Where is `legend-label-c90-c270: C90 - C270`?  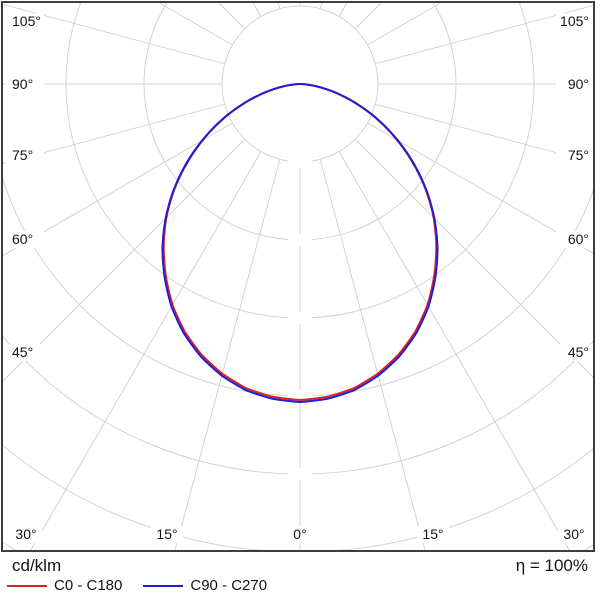 legend-label-c90-c270: C90 - C270 is located at coordinates (229, 585).